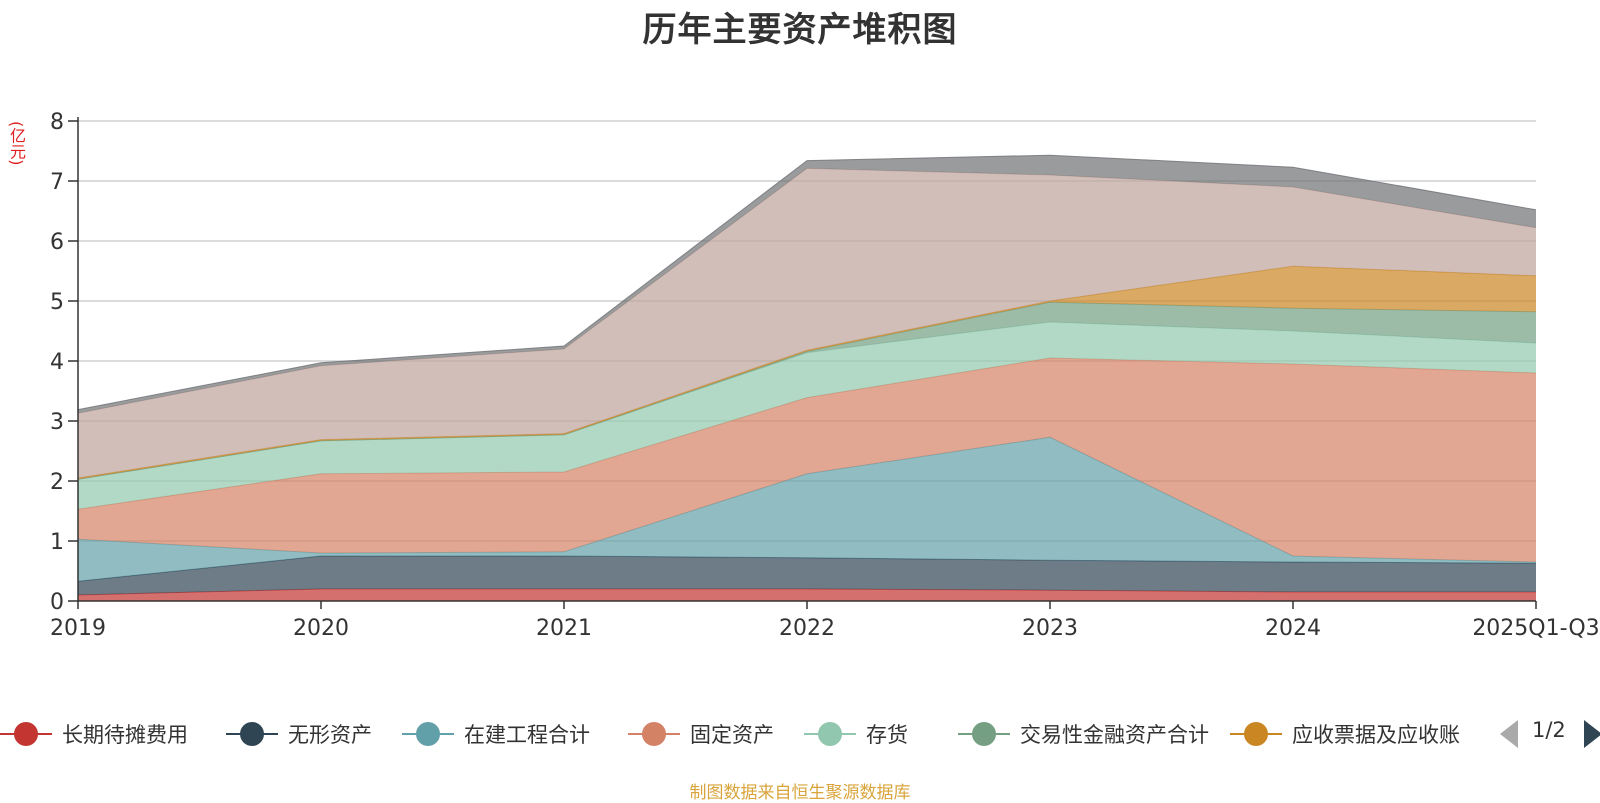  I want to click on legend-item: 在建工程合计, so click(496, 734).